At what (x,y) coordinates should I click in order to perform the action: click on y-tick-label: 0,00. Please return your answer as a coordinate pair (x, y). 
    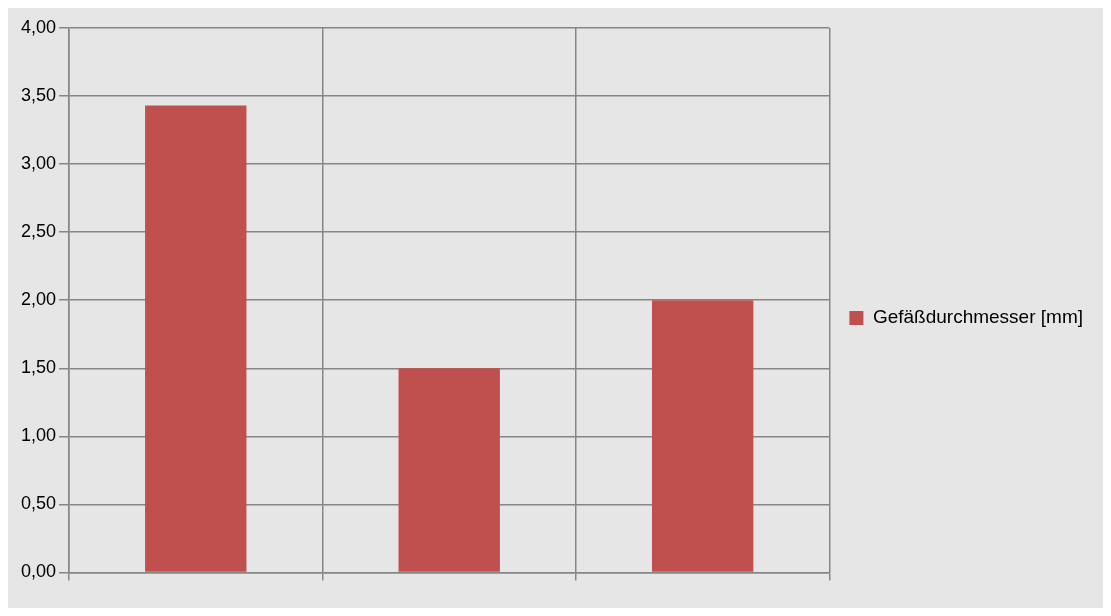
    Looking at the image, I should click on (38, 571).